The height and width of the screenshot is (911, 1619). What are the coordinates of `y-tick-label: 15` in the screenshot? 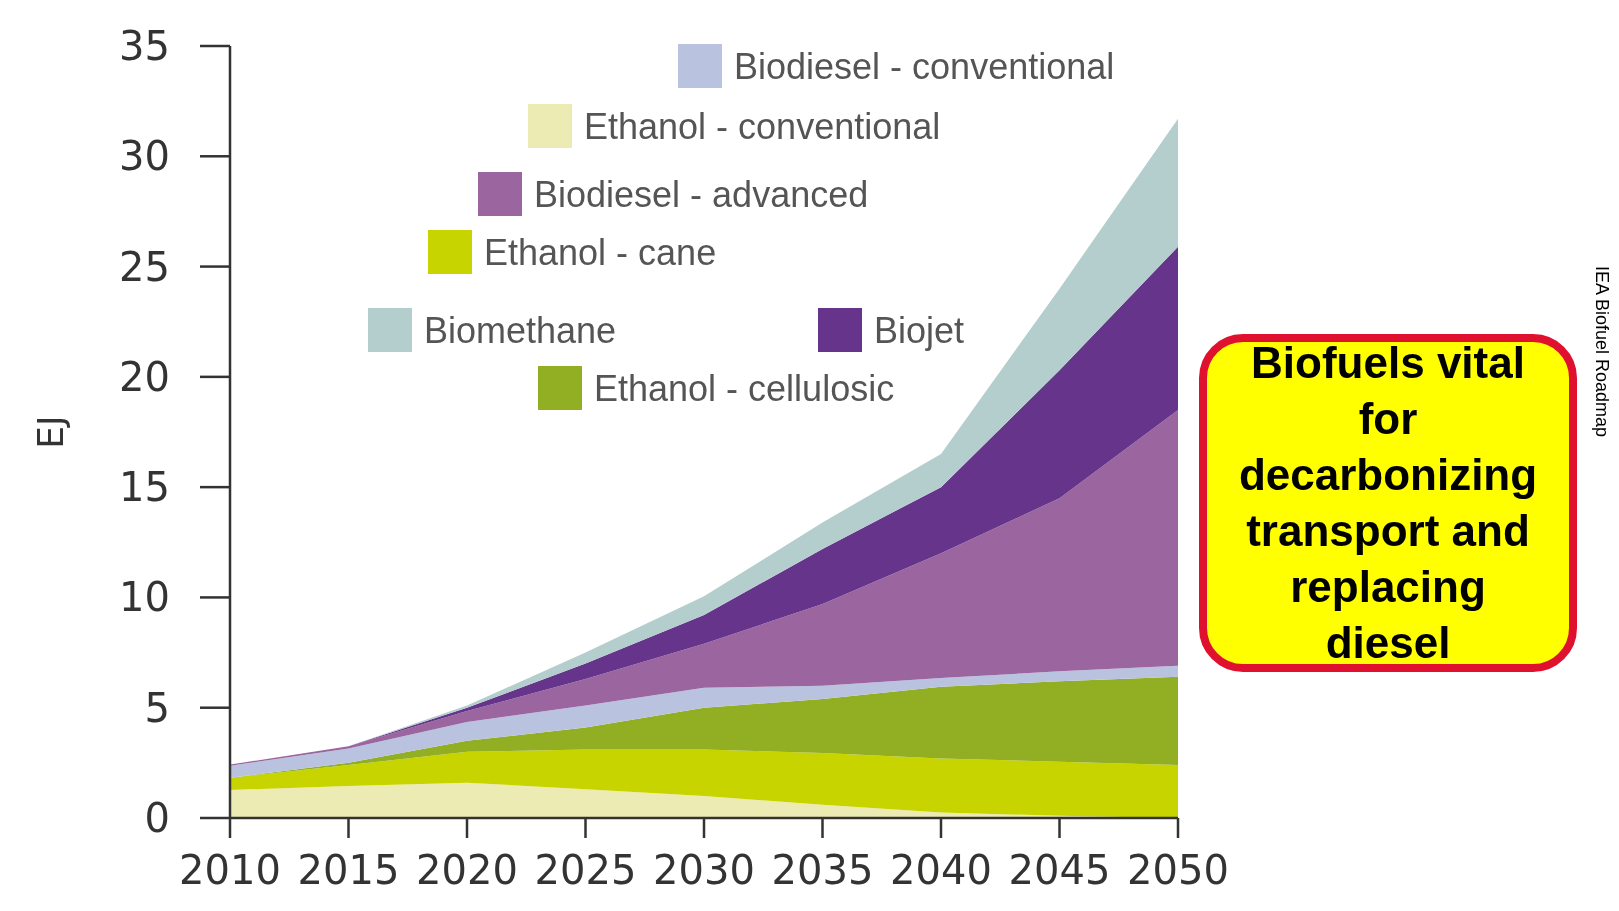 It's located at (144, 487).